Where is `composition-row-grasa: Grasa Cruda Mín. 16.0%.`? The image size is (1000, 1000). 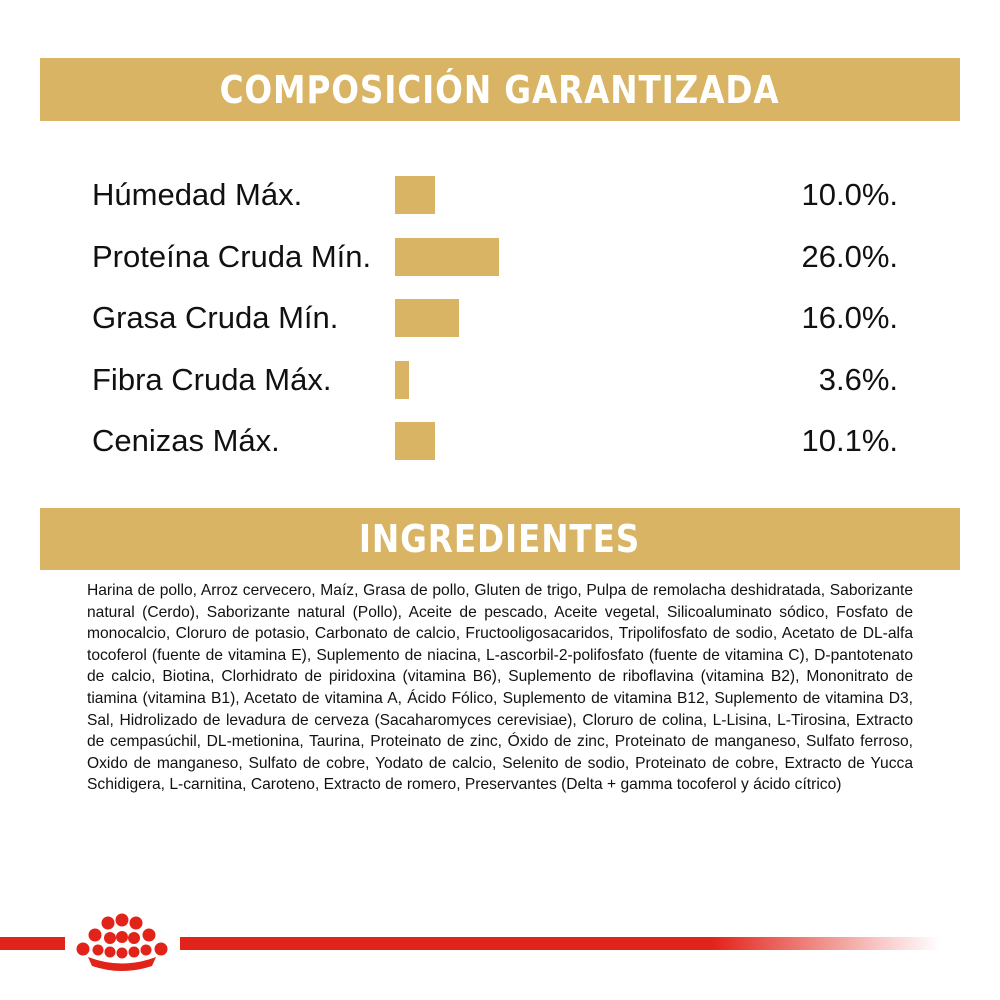
composition-row-grasa: Grasa Cruda Mín. 16.0%. is located at coordinates (500, 318).